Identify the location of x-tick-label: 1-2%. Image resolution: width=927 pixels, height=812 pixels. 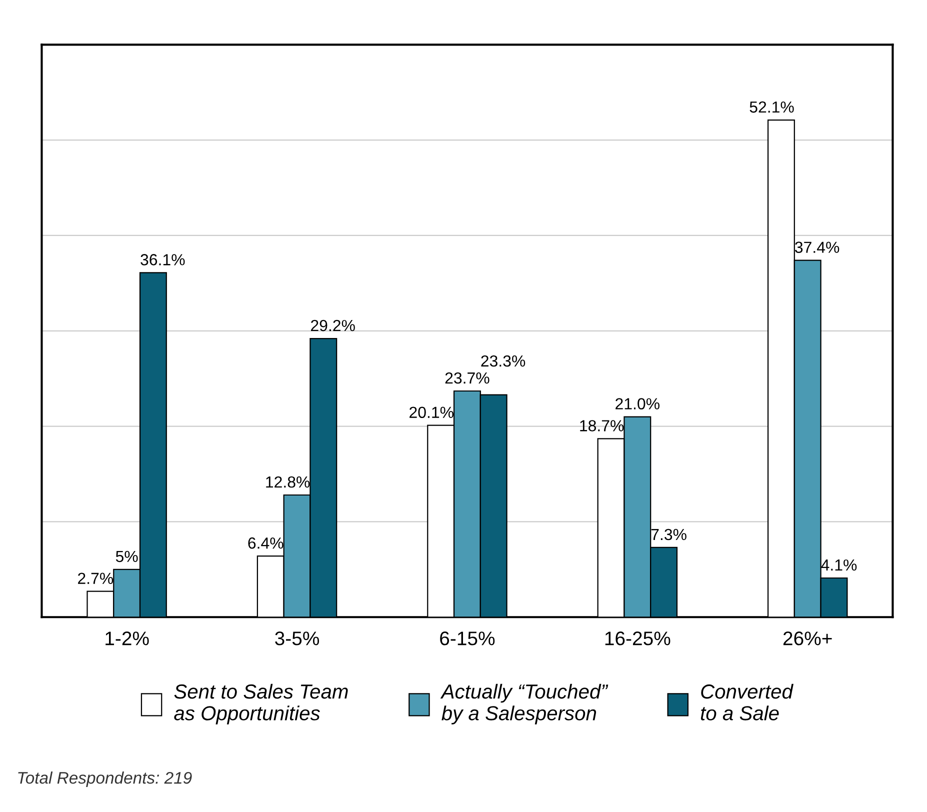
(127, 639).